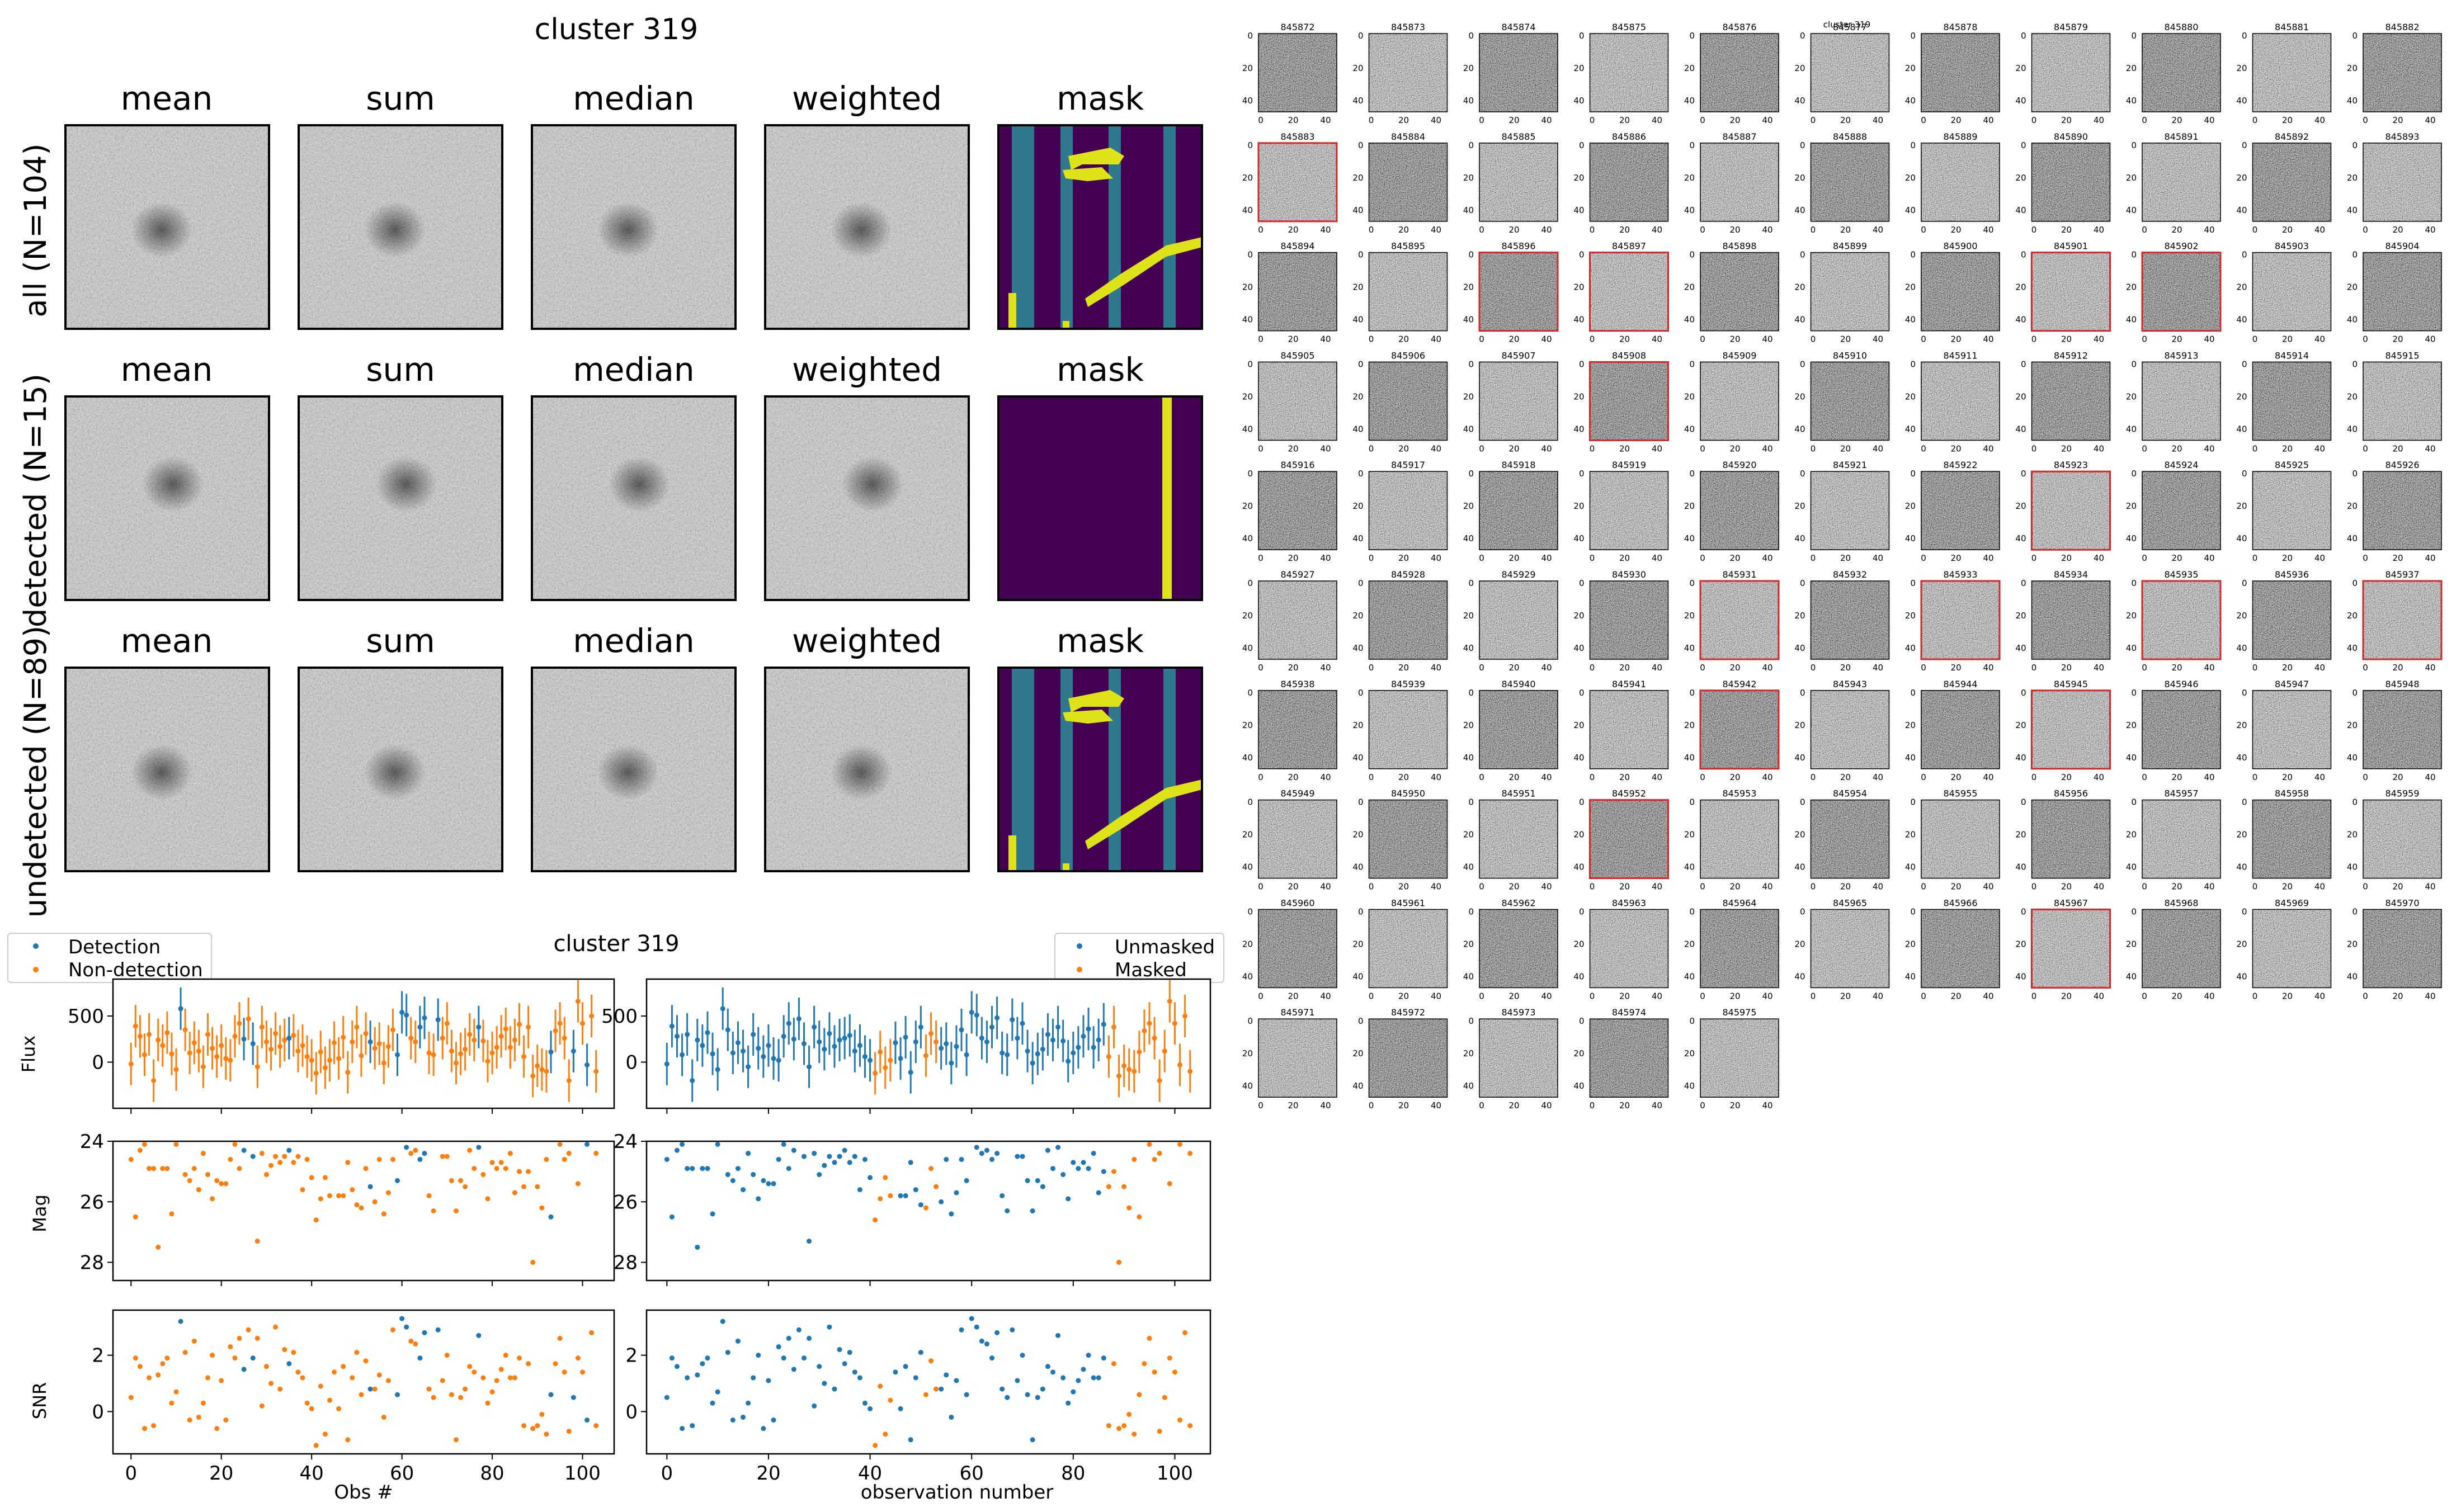 This screenshot has height=1512, width=2461. What do you see at coordinates (1960, 355) in the screenshot?
I see `thumbnail-title: 845911` at bounding box center [1960, 355].